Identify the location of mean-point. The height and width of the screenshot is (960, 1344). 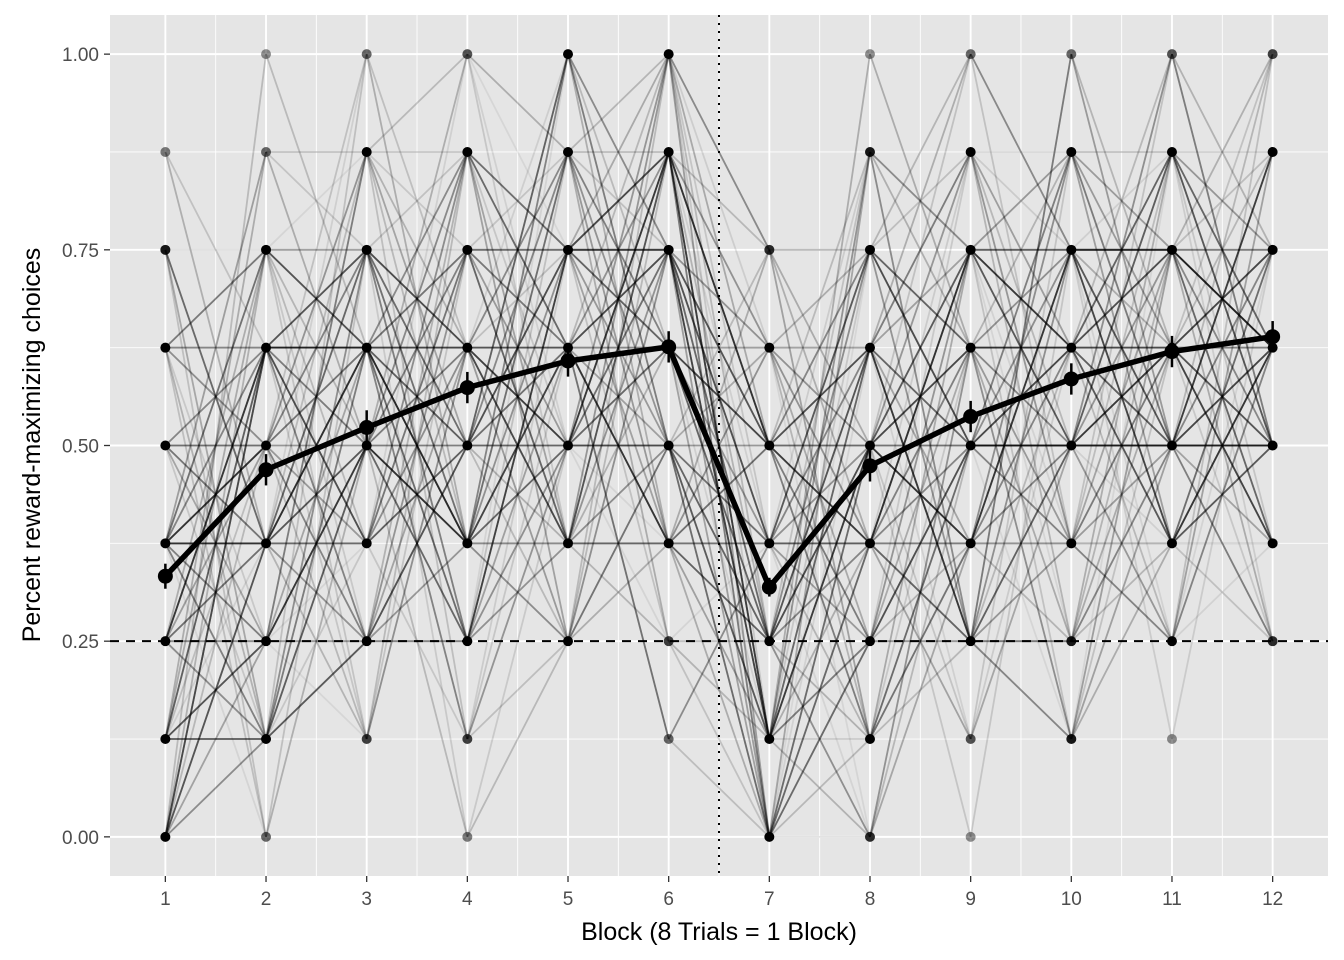
(669, 347).